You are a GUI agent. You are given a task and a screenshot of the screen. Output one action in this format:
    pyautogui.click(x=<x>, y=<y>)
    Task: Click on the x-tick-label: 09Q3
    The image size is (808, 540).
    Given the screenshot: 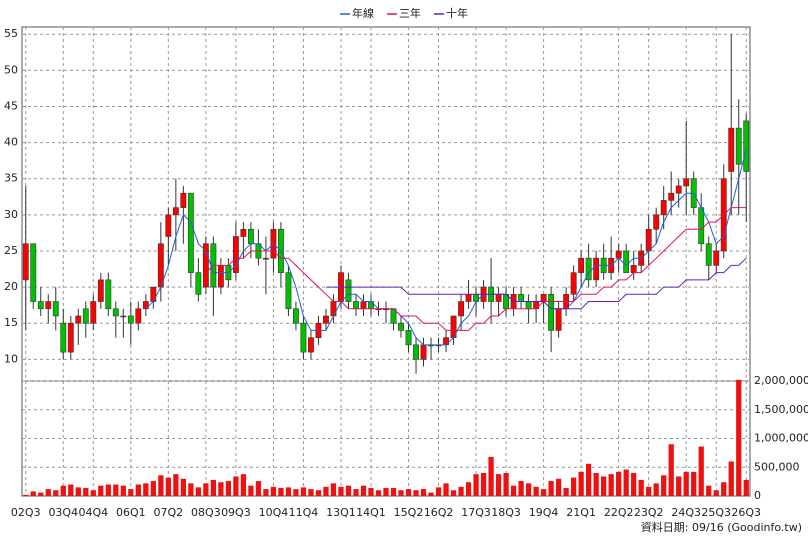 What is the action you would take?
    pyautogui.click(x=236, y=512)
    